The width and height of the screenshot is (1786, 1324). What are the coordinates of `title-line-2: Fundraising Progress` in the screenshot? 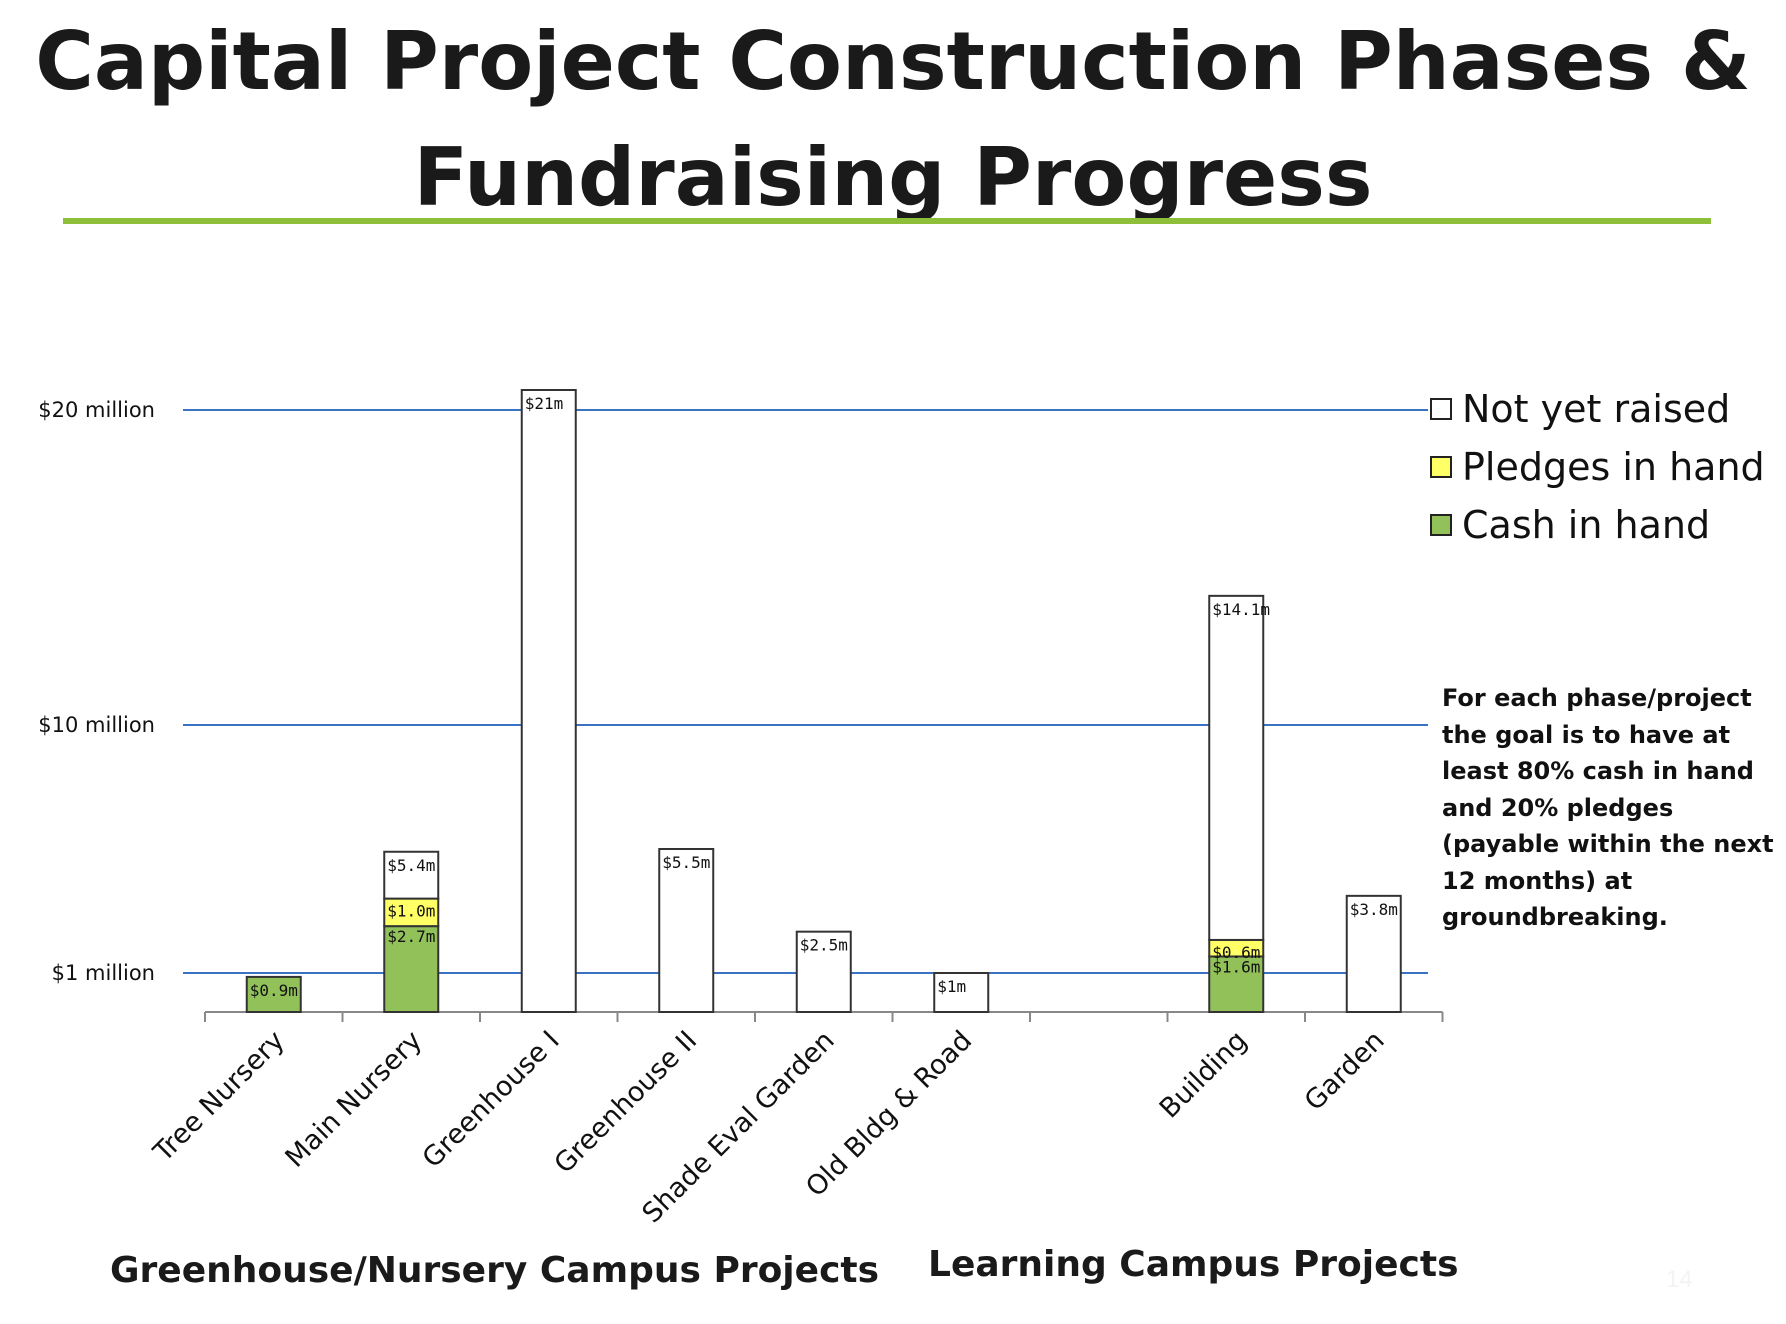 It's located at (893, 177).